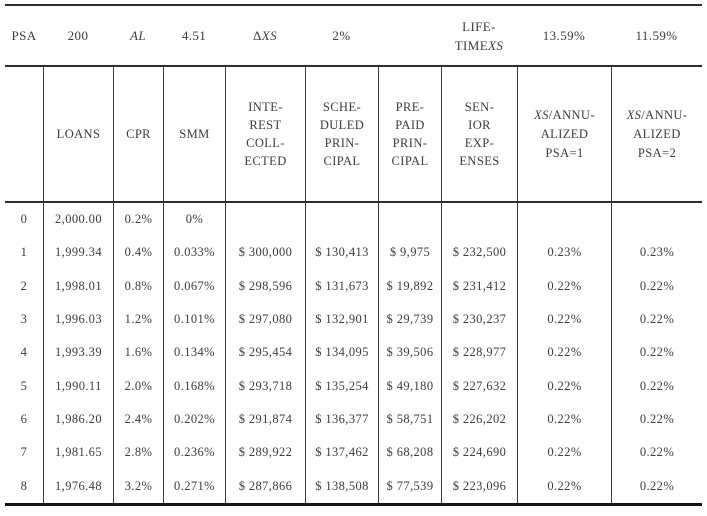  Describe the element at coordinates (194, 386) in the screenshot. I see `cell-smm: 0.168%` at that location.